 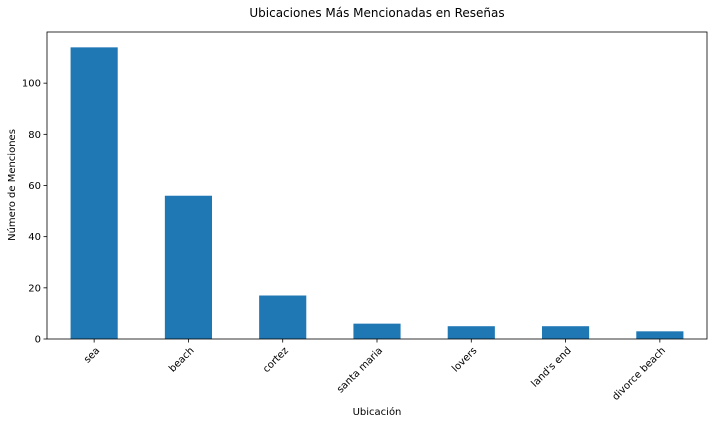 What do you see at coordinates (660, 335) in the screenshot?
I see `bar-divorce-beach` at bounding box center [660, 335].